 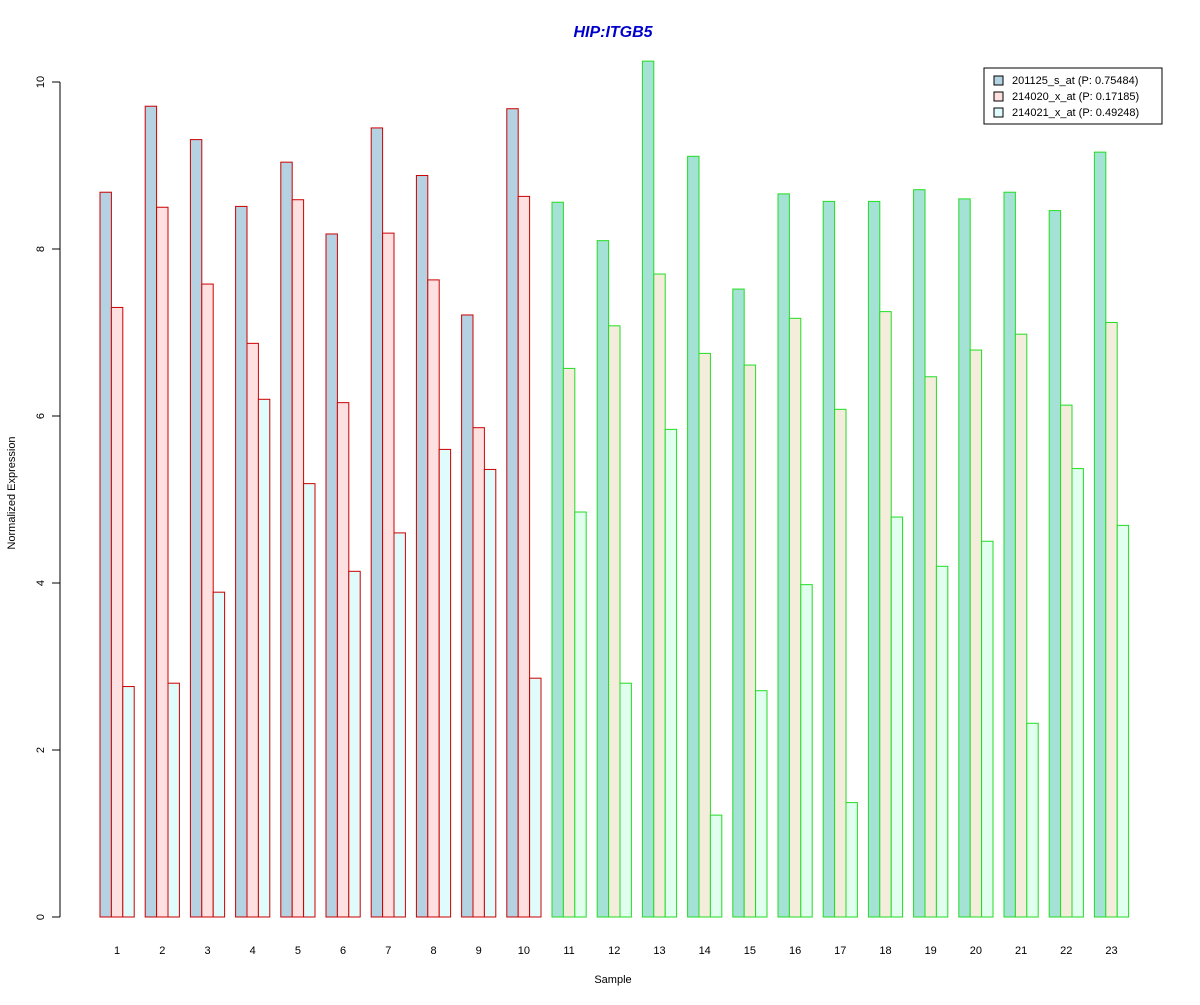 I want to click on x-tick-label: 12, so click(x=614, y=951).